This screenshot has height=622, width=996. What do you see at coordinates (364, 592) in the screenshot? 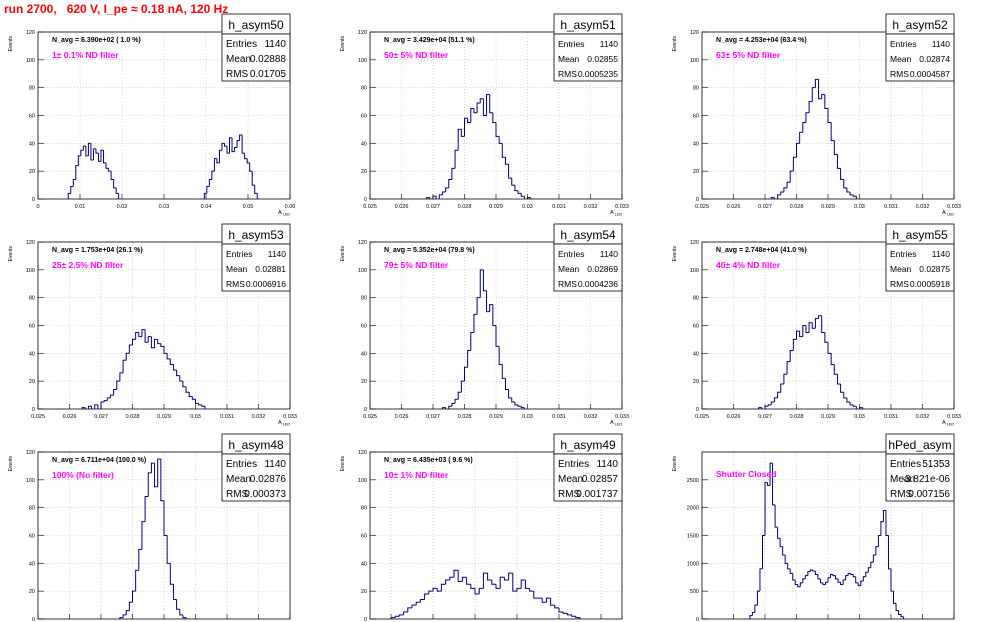
I see `y-tick-label: 20` at bounding box center [364, 592].